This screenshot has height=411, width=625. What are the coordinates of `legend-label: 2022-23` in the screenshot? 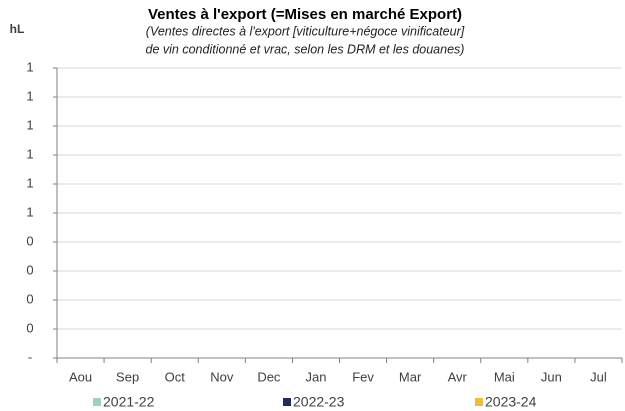 It's located at (319, 402).